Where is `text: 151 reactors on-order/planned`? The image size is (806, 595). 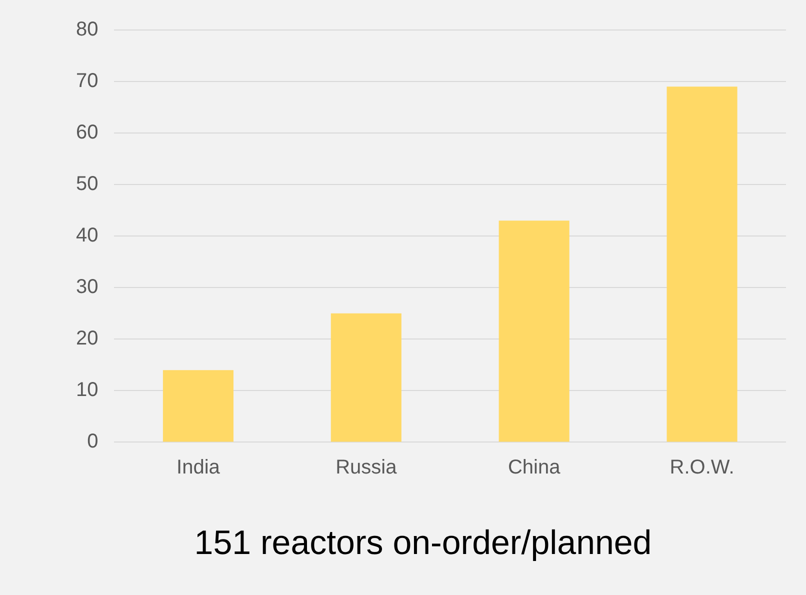 text: 151 reactors on-order/planned is located at coordinates (423, 543).